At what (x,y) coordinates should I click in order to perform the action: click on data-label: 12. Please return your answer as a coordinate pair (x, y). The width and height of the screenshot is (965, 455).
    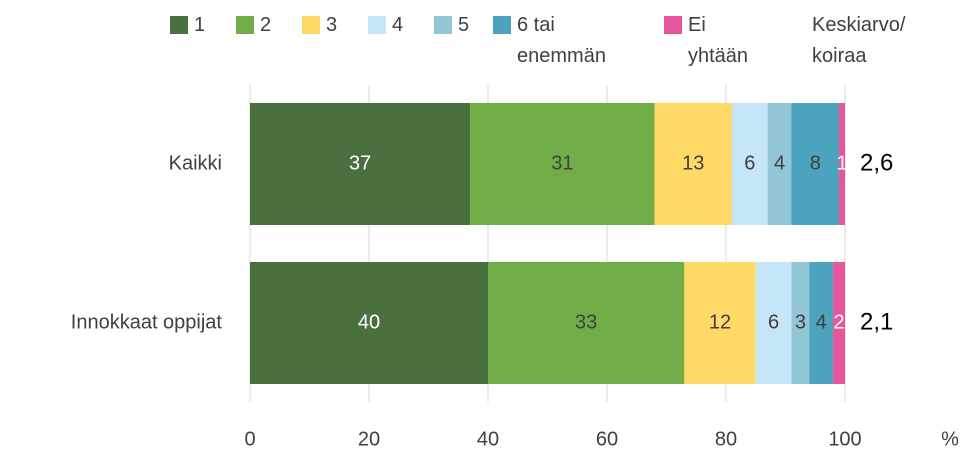
    Looking at the image, I should click on (720, 322).